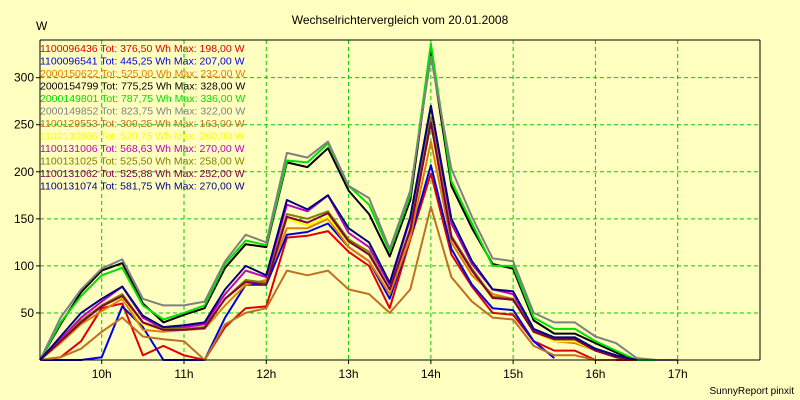  Describe the element at coordinates (595, 374) in the screenshot. I see `x-tick-label: 16h` at that location.